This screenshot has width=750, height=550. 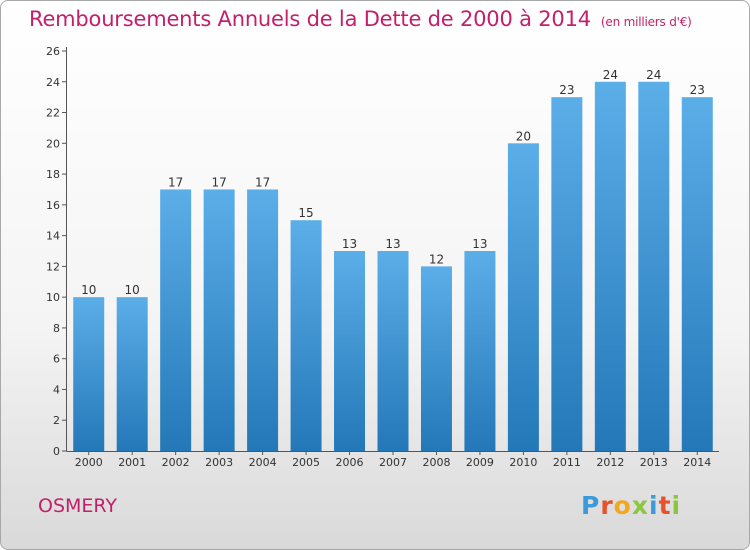 What do you see at coordinates (567, 462) in the screenshot?
I see `x-tick-label: 2011` at bounding box center [567, 462].